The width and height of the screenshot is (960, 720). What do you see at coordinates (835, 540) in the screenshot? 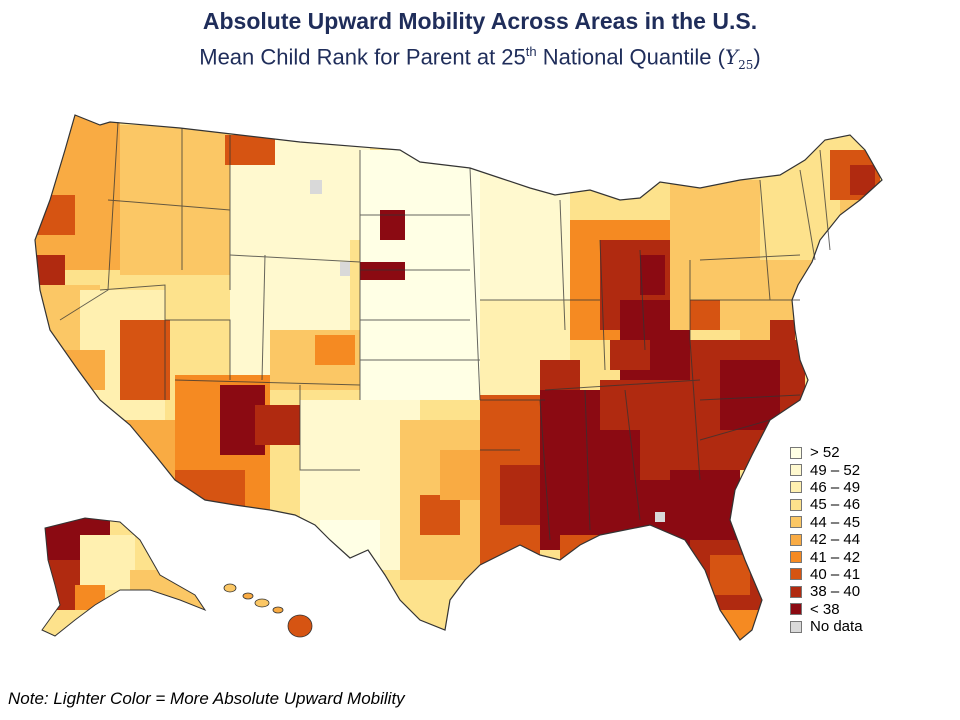
I see `legend-label: 42 – 44` at bounding box center [835, 540].